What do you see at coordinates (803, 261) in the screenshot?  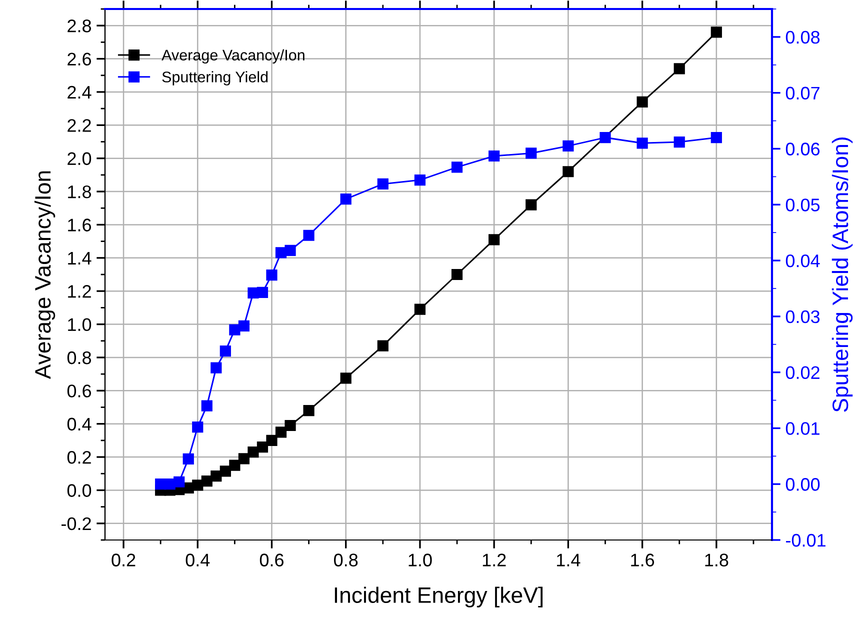 I see `y2-tick-label: 0.04` at bounding box center [803, 261].